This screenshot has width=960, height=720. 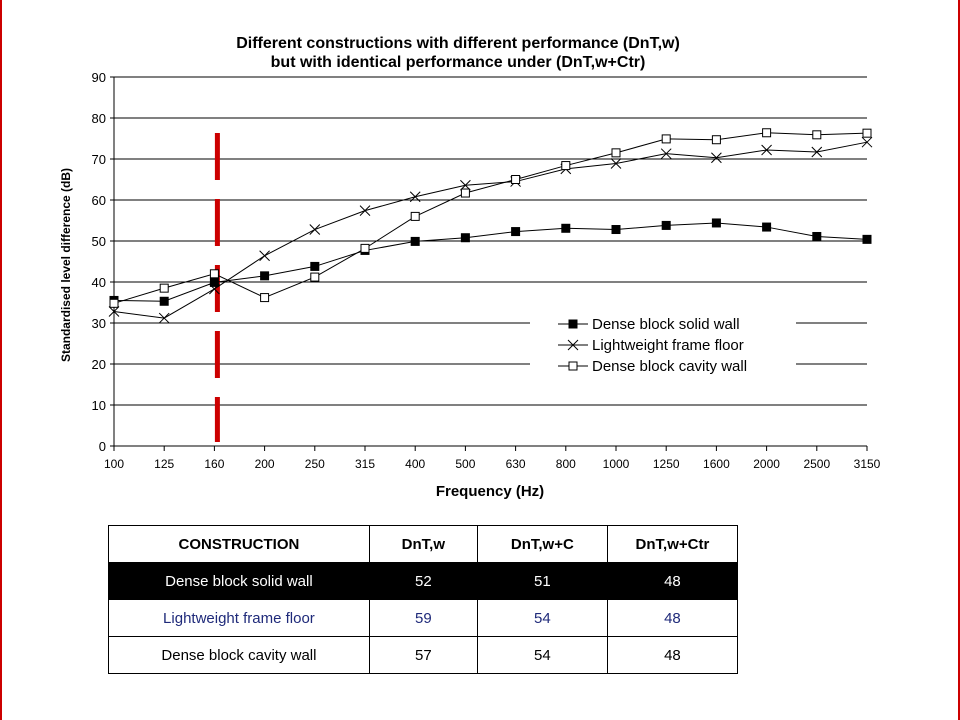 I want to click on x-tick-label: 3150, so click(x=867, y=464).